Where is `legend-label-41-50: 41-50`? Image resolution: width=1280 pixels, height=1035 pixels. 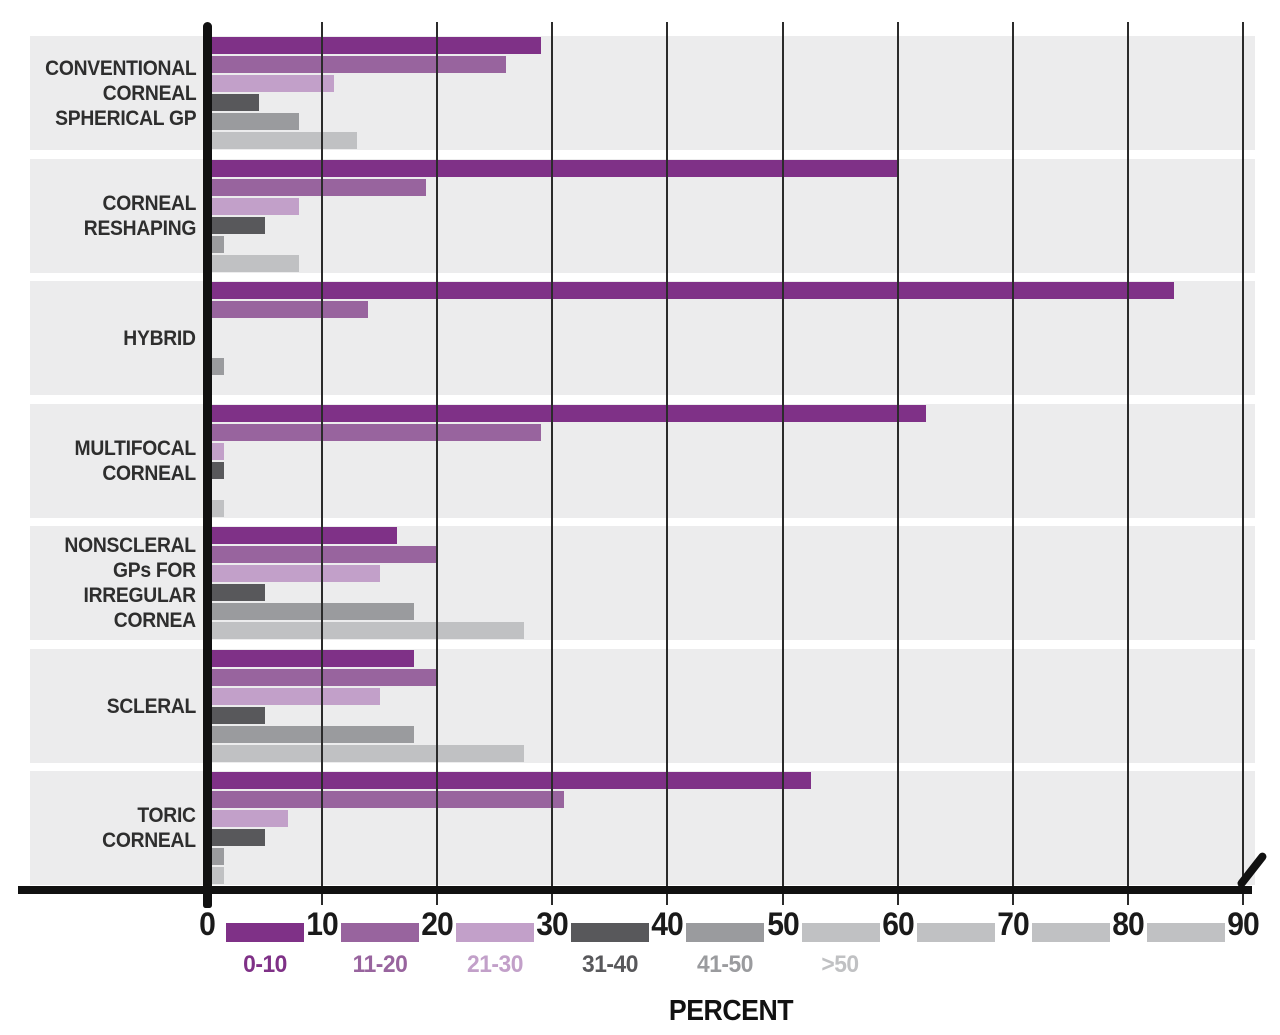
legend-label-41-50: 41-50 is located at coordinates (725, 964).